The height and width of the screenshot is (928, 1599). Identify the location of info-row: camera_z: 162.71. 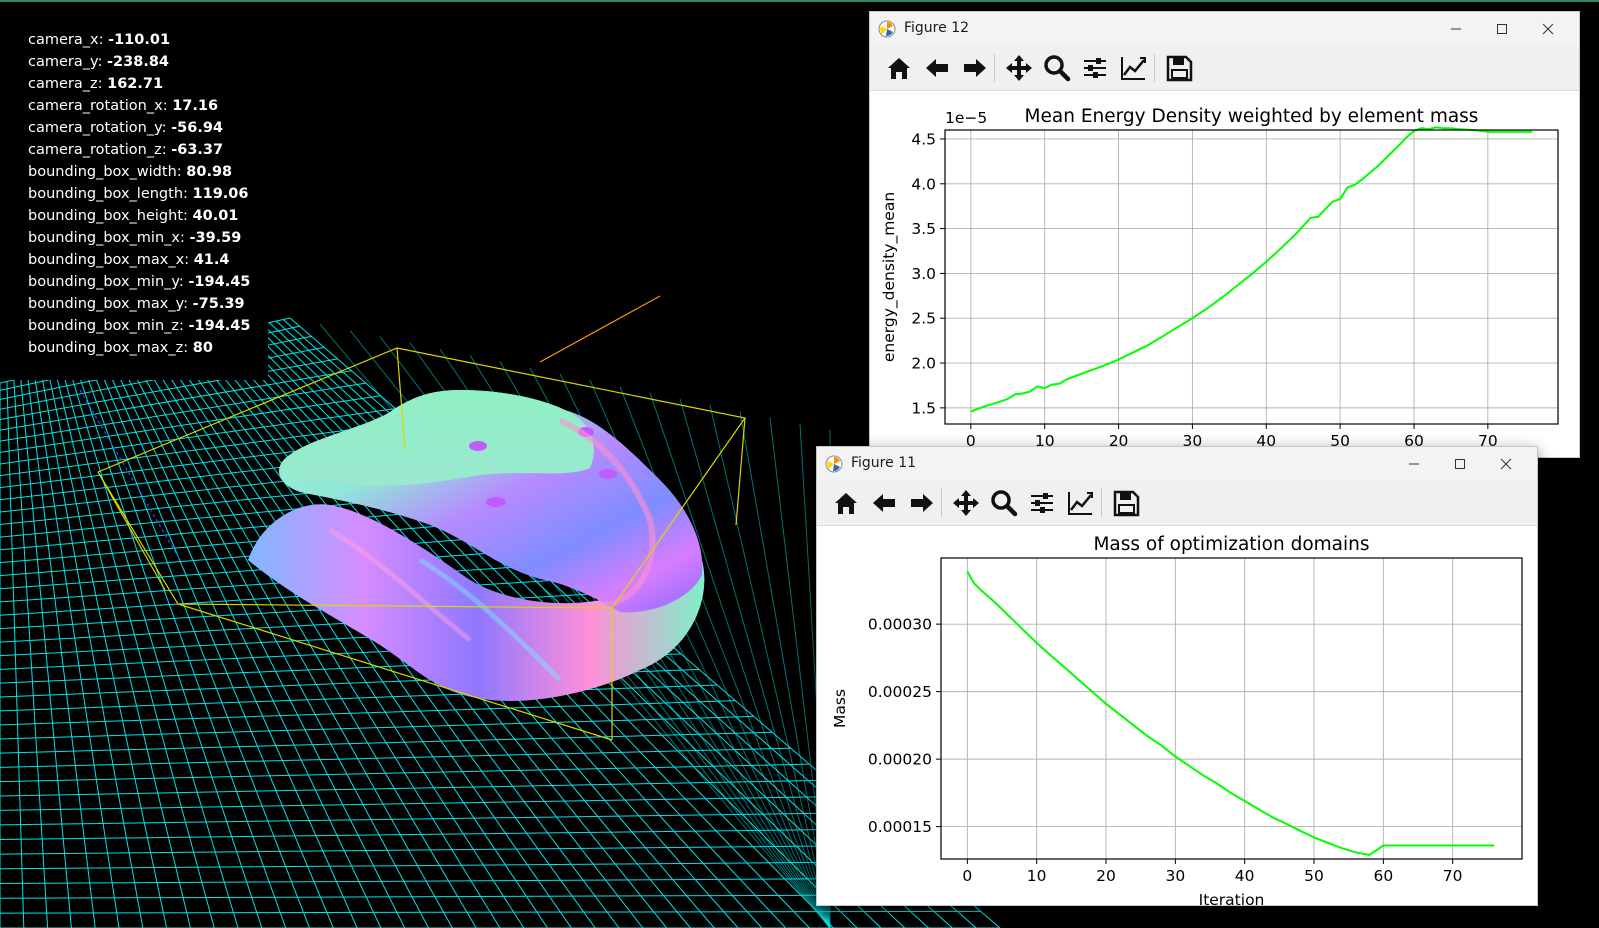
(139, 84).